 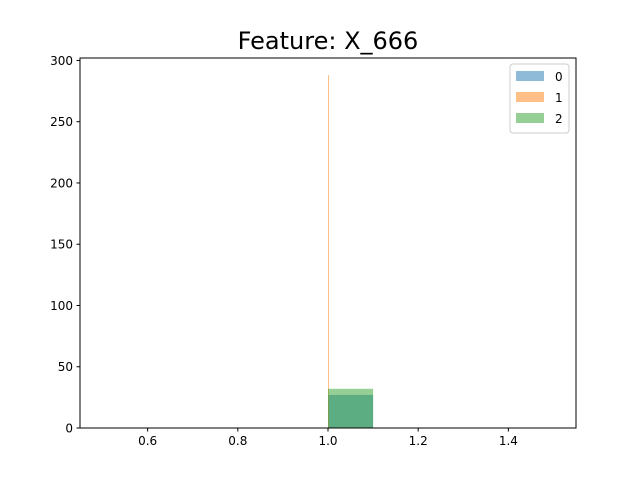 I want to click on y-tick-label: 0, so click(x=69, y=429).